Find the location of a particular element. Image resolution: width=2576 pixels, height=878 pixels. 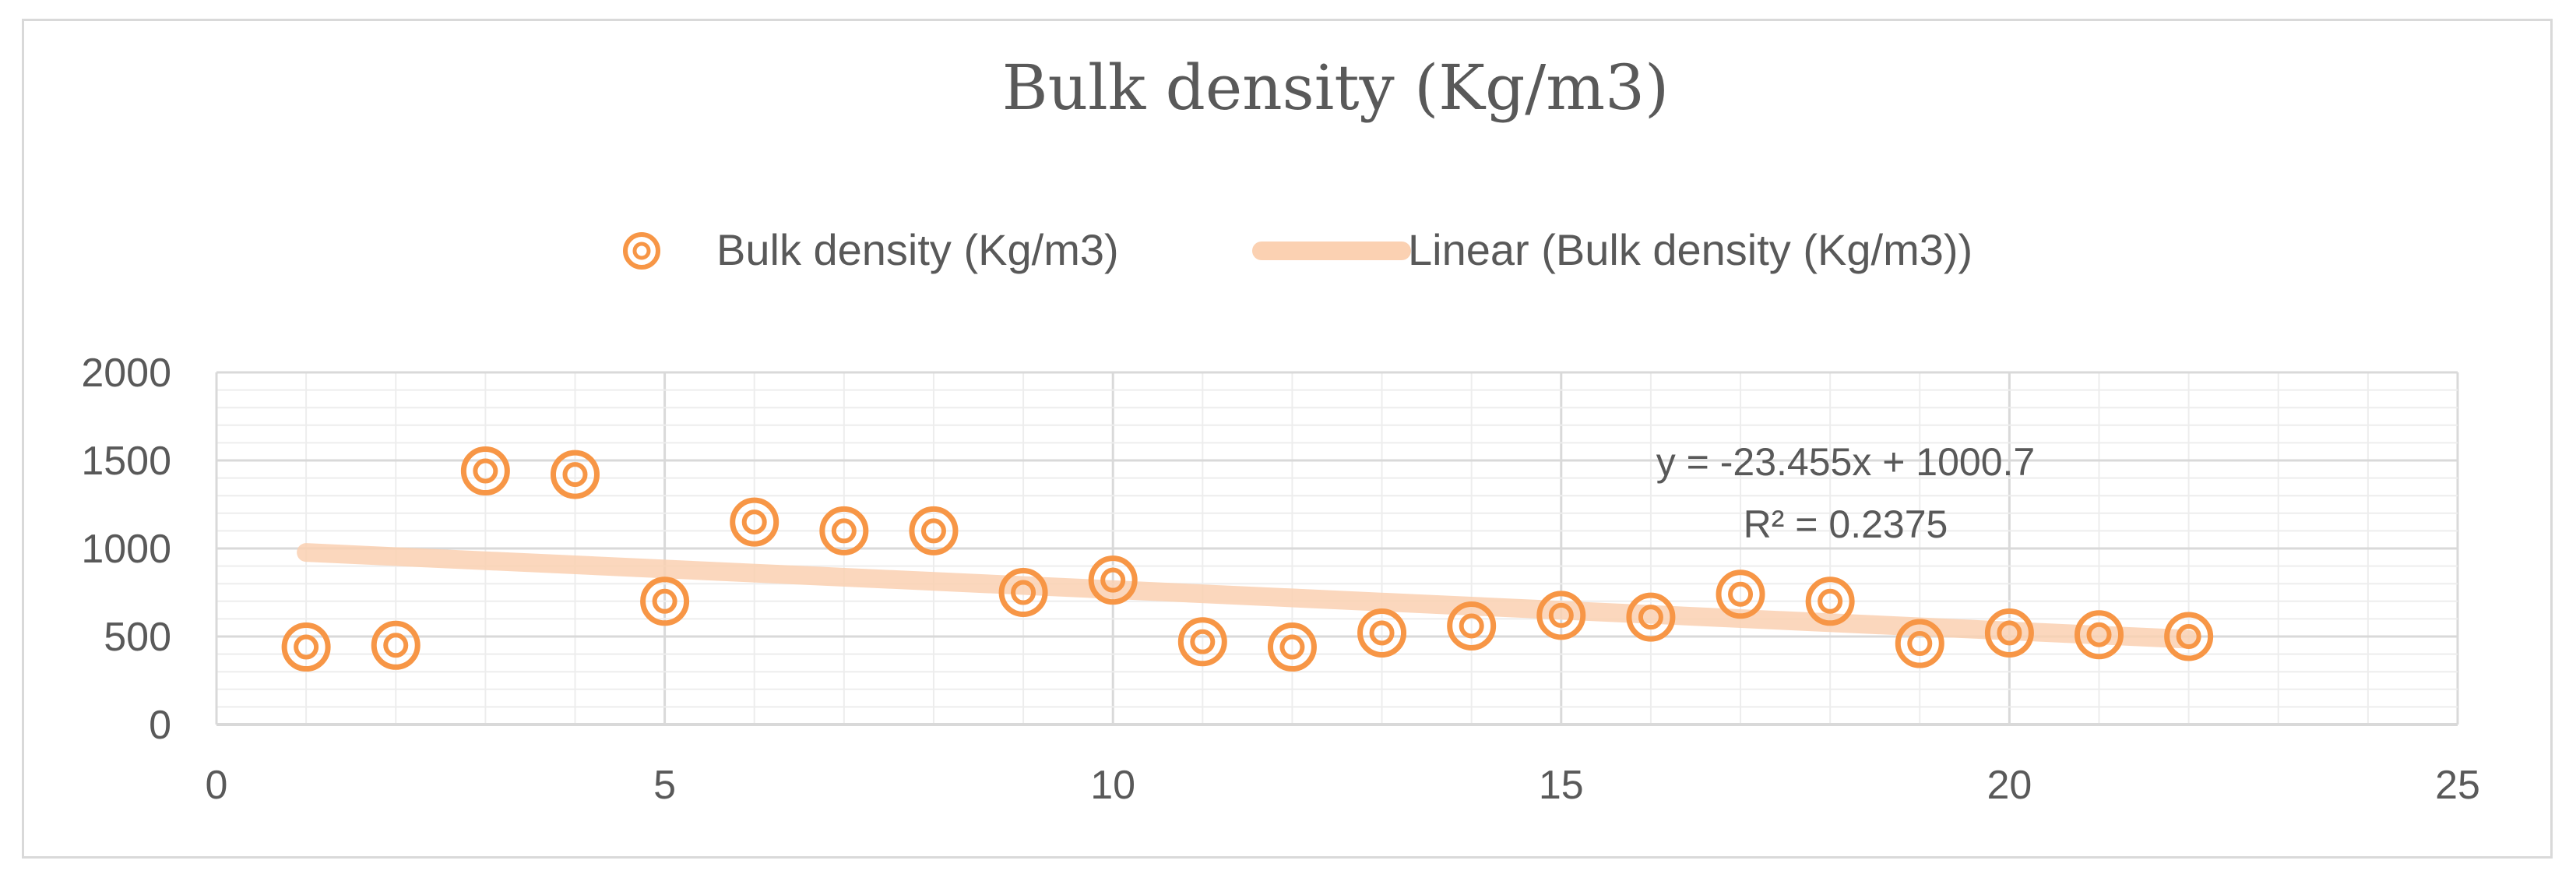

y-tick-labels: 0 500 1000 1500 2000 is located at coordinates (126, 549).